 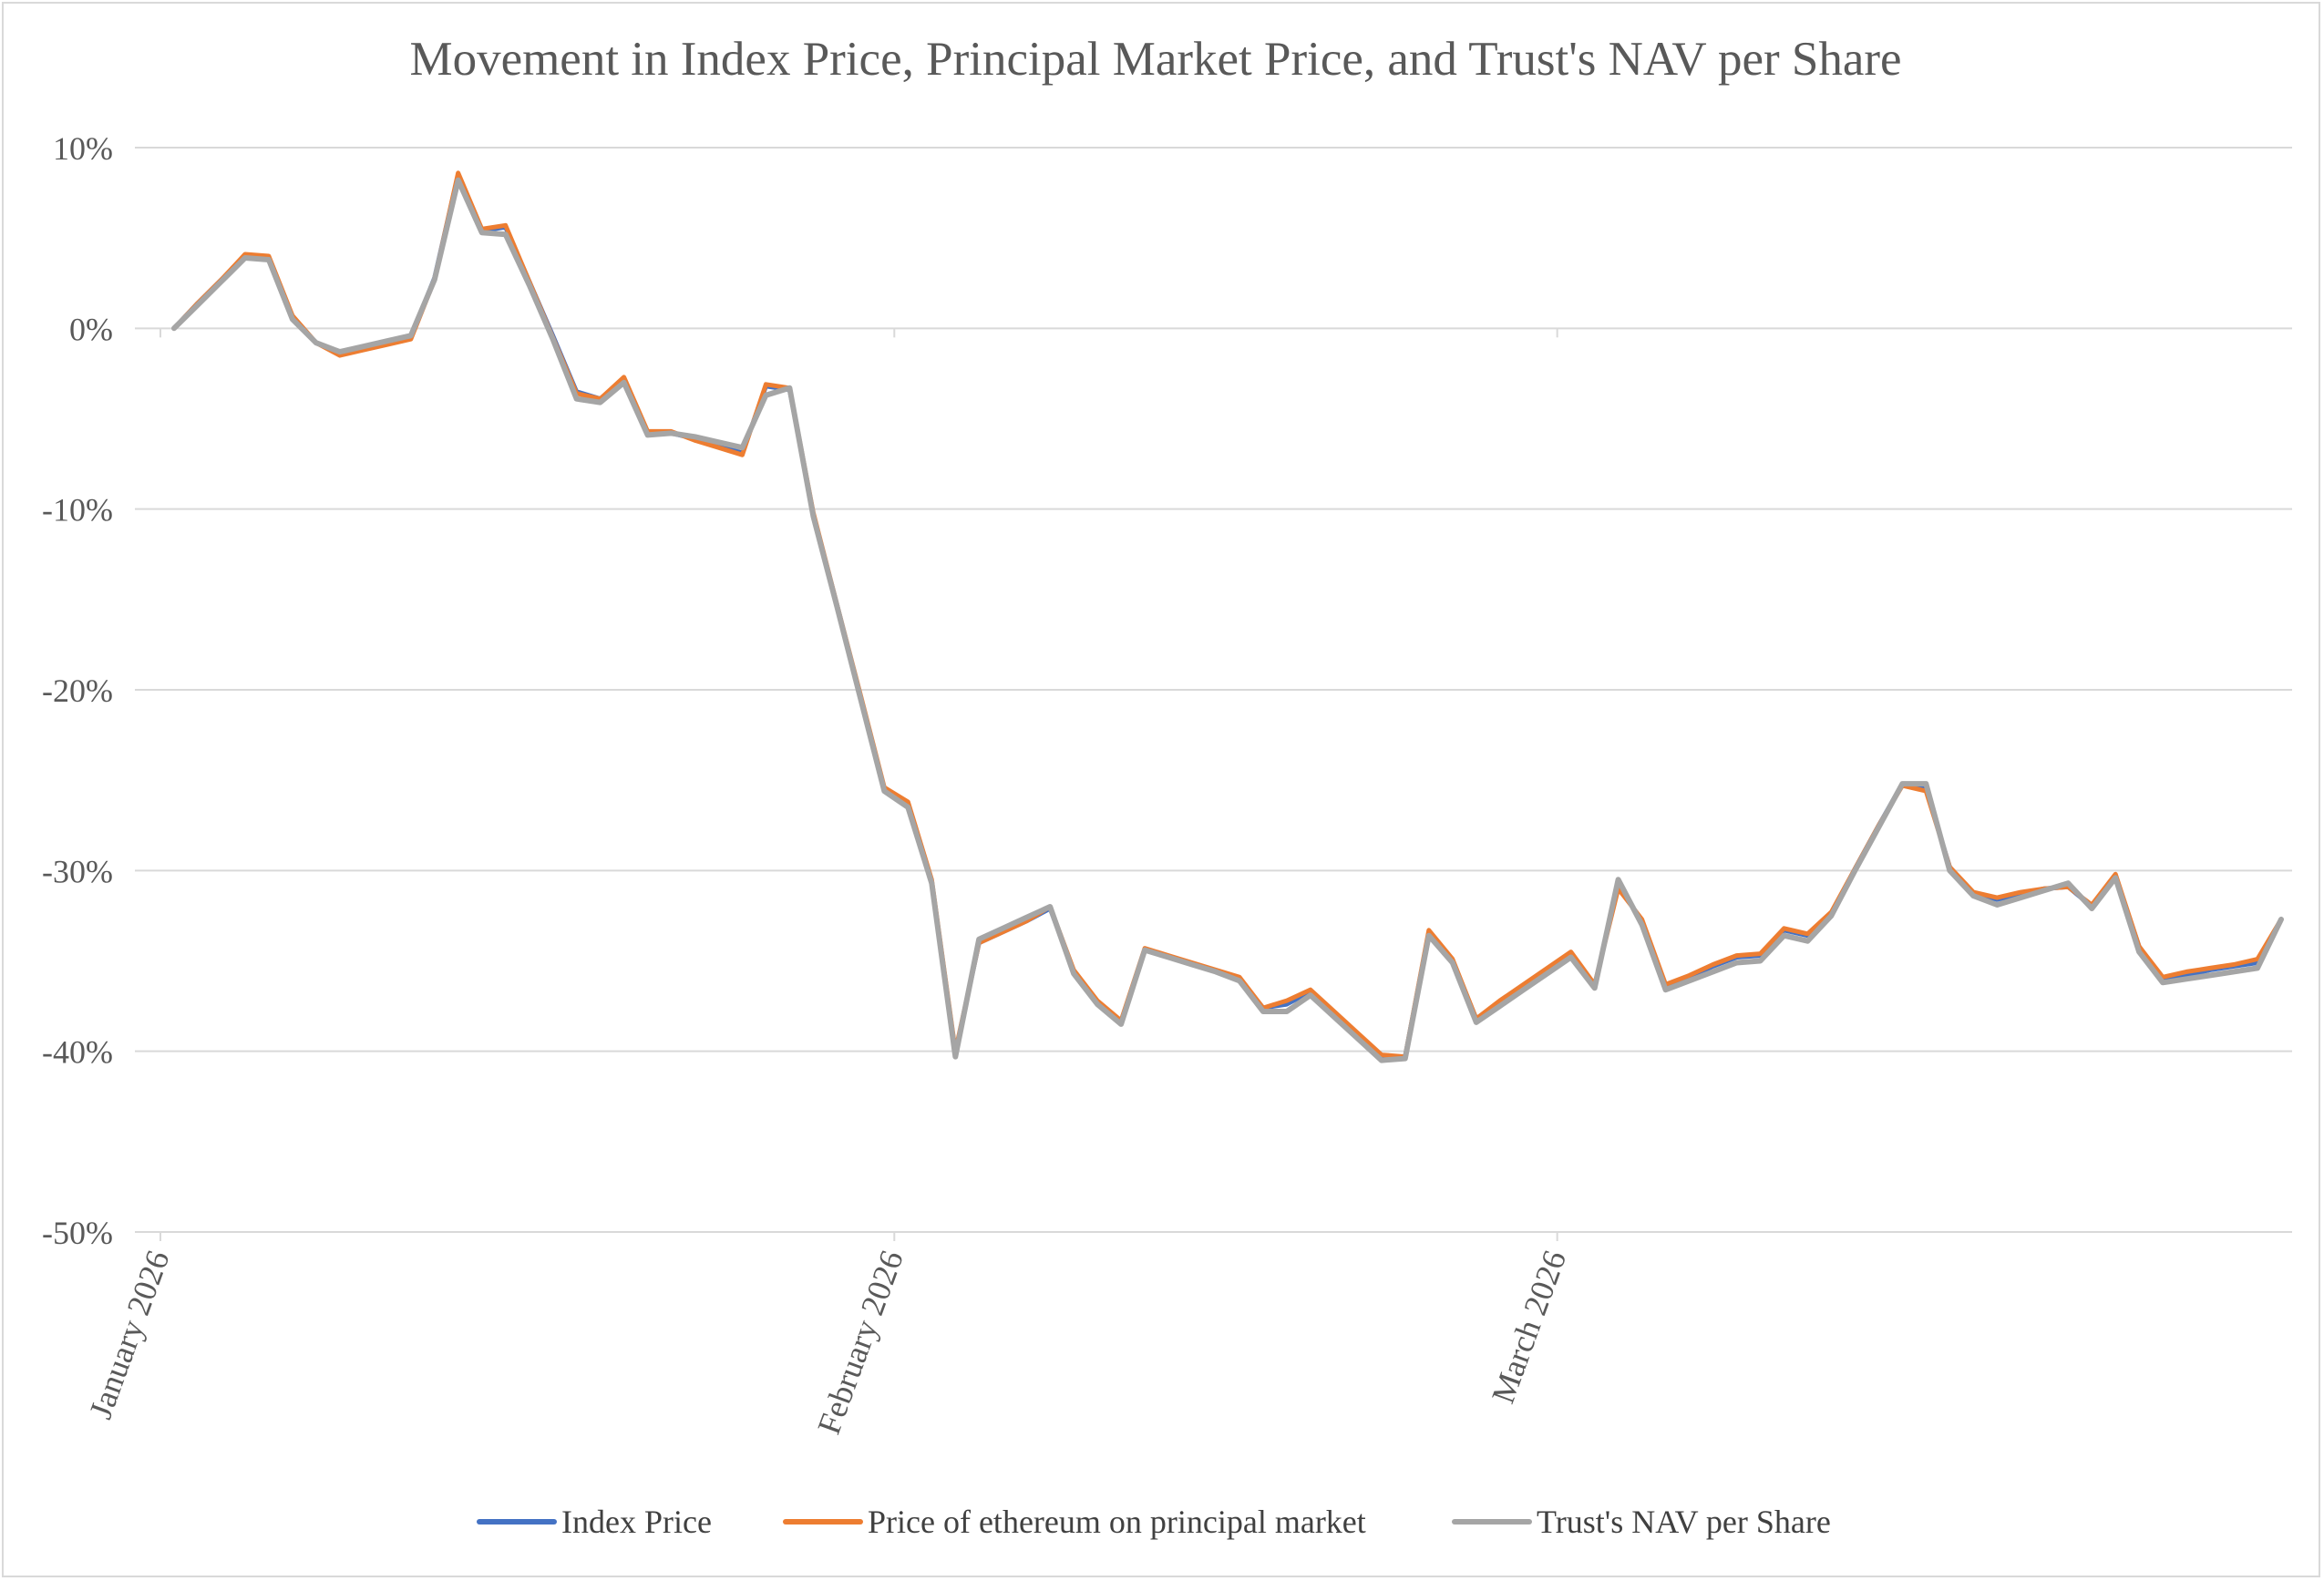 I want to click on legend-label: Trust's NAV per Share, so click(x=1684, y=1522).